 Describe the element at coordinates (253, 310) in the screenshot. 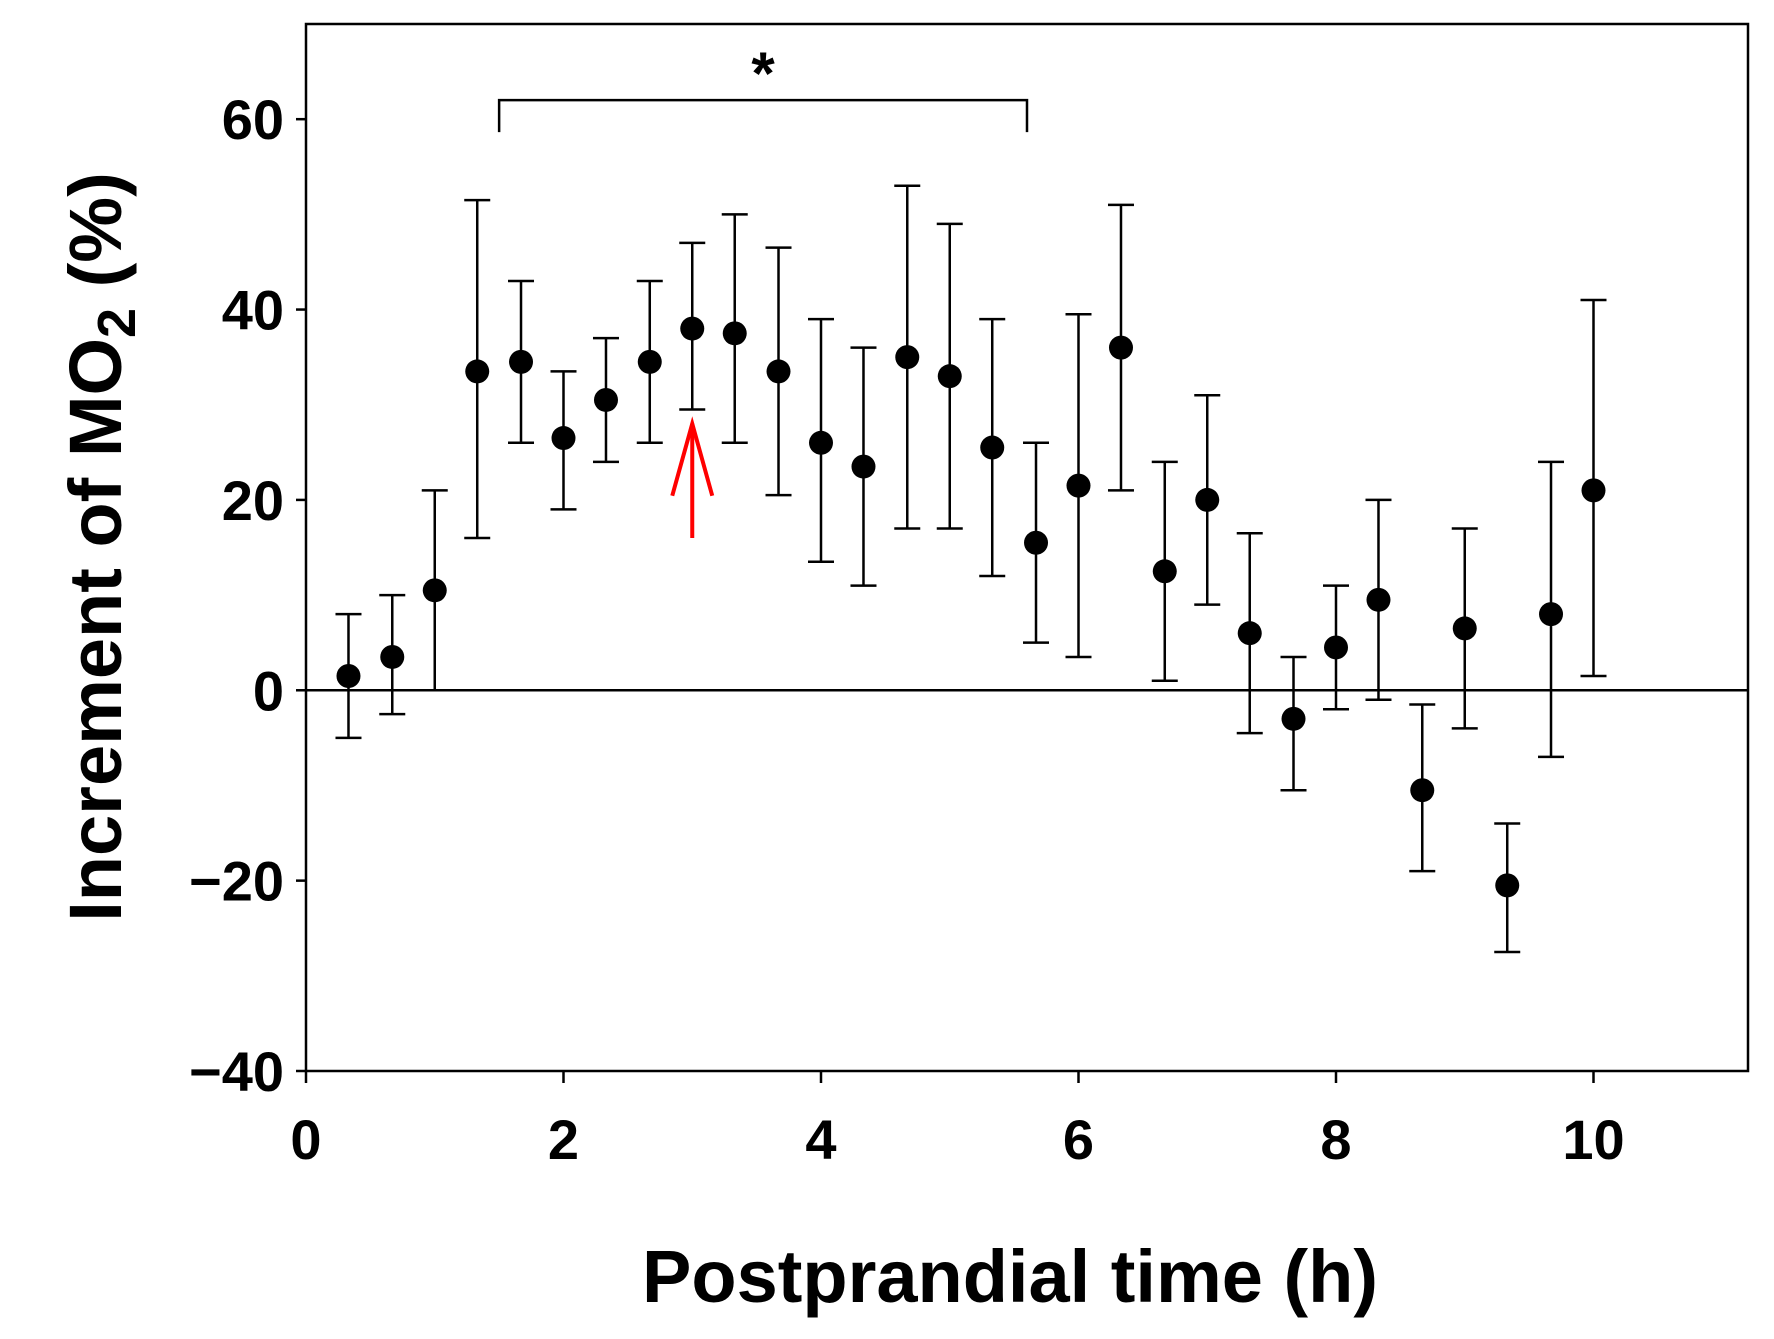

I see `y-tick-label: 40` at that location.